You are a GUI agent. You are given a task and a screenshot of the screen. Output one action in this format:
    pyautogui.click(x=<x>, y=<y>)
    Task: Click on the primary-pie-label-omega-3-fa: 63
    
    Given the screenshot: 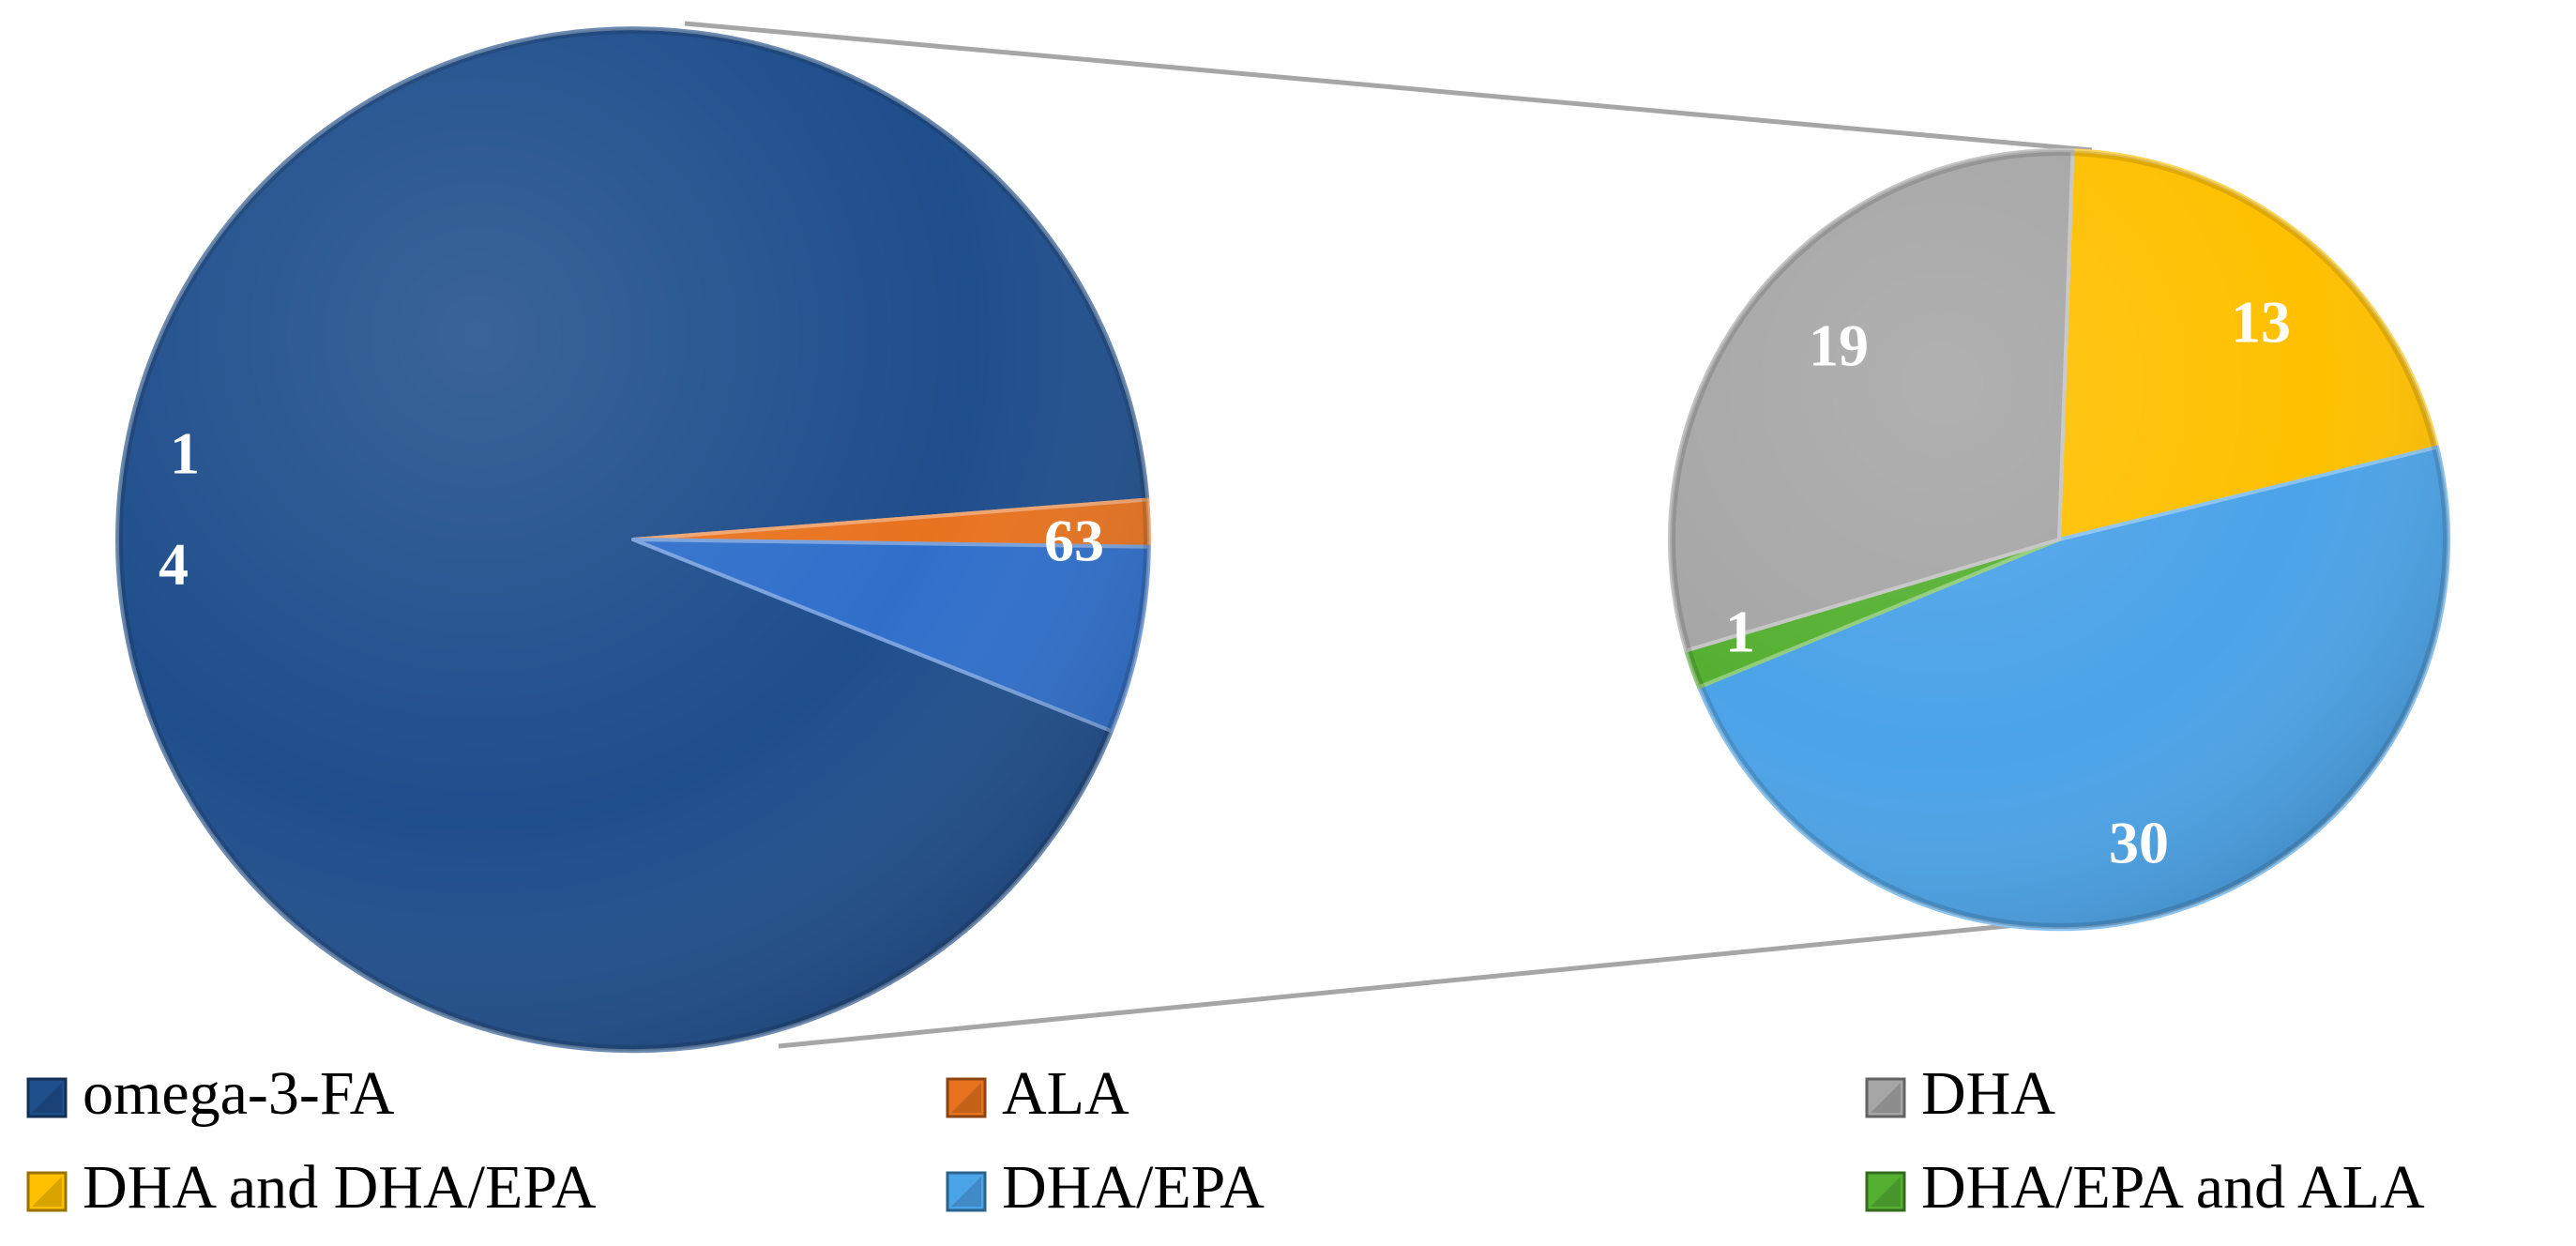 What is the action you would take?
    pyautogui.click(x=1074, y=541)
    